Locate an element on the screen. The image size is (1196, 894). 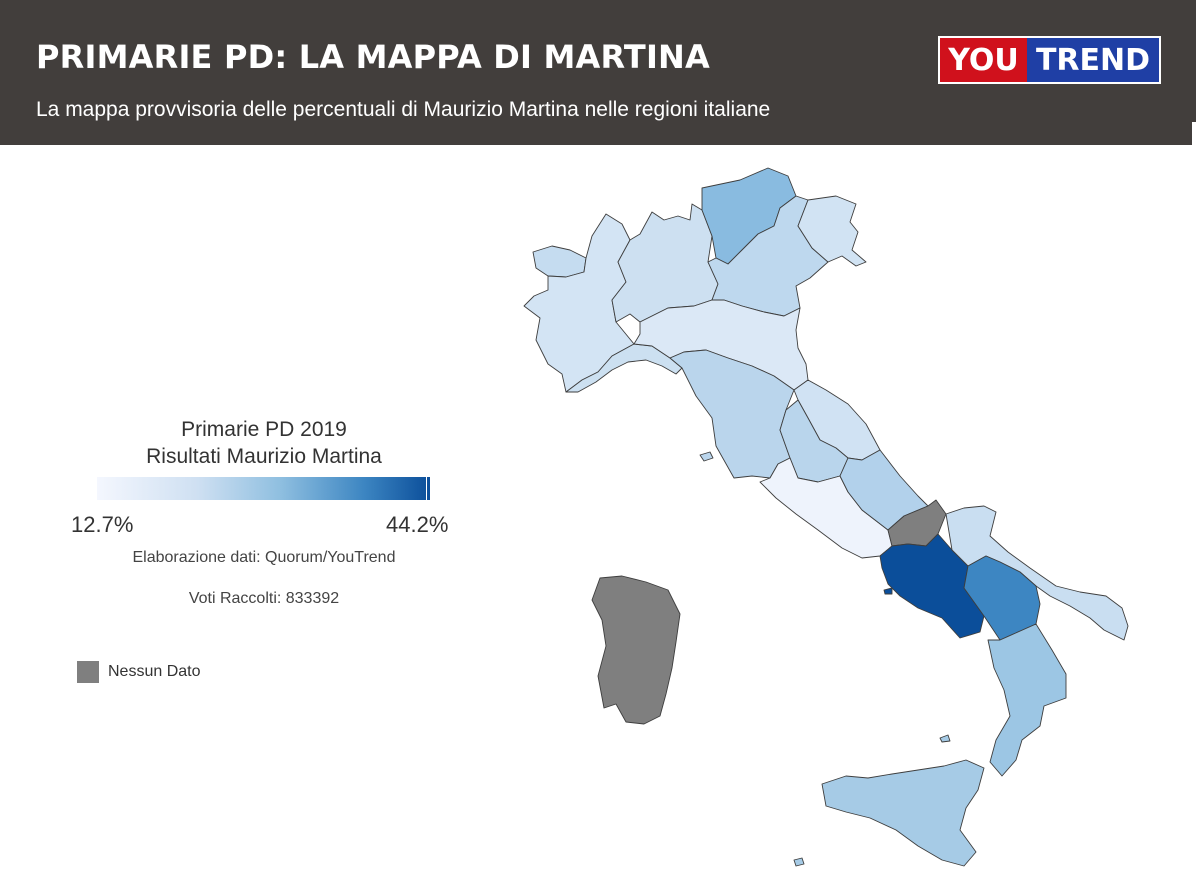
youtrend-logo: YOU TREND is located at coordinates (1049, 60).